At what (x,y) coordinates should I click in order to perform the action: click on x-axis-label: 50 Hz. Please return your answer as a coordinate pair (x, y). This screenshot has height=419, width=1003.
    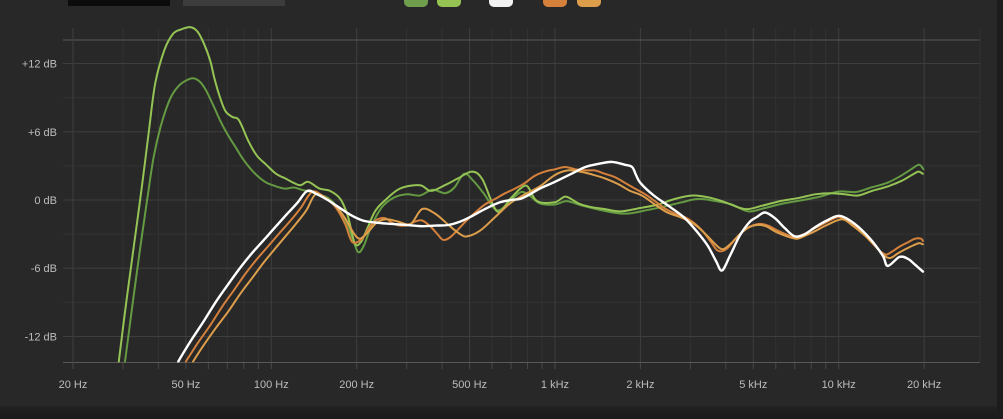
    Looking at the image, I should click on (186, 385).